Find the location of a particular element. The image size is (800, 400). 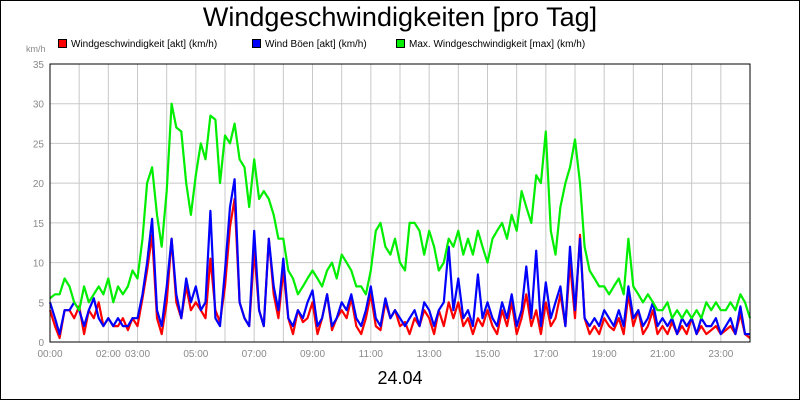

y-tick-label: 5 is located at coordinates (41, 303).